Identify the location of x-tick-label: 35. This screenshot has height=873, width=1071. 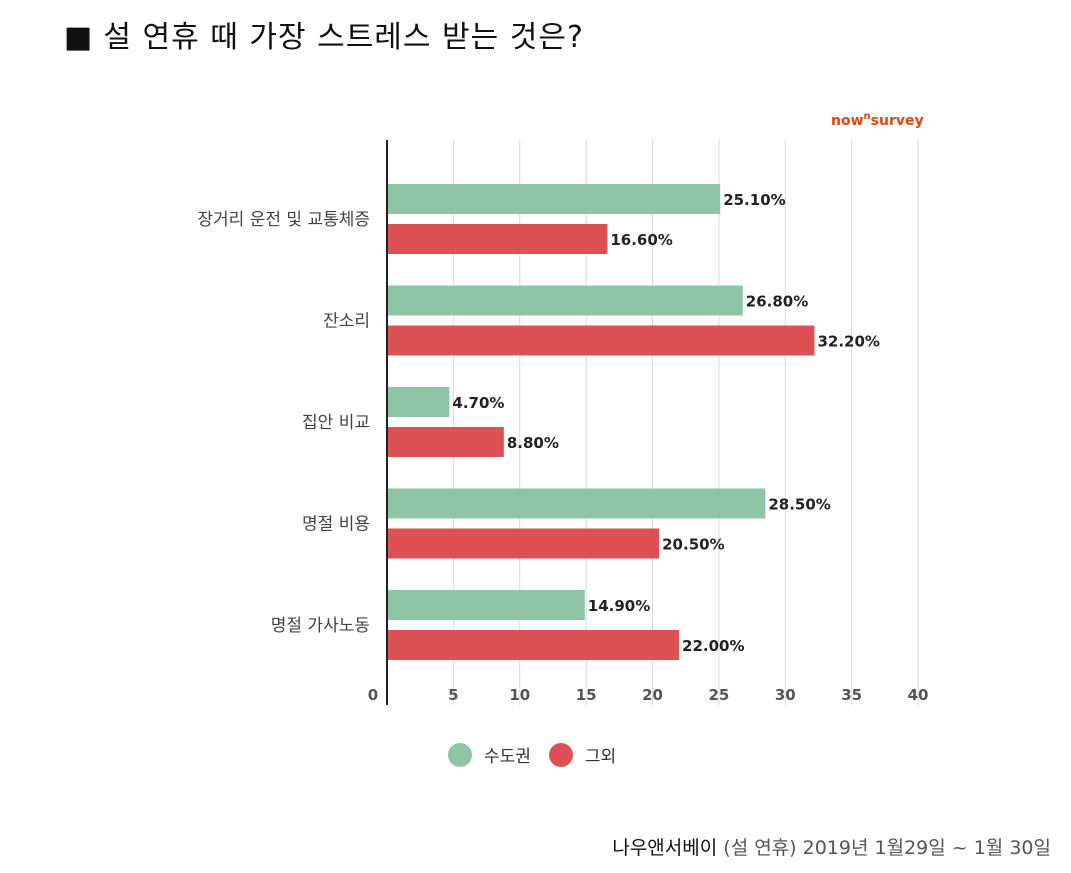
(851, 695).